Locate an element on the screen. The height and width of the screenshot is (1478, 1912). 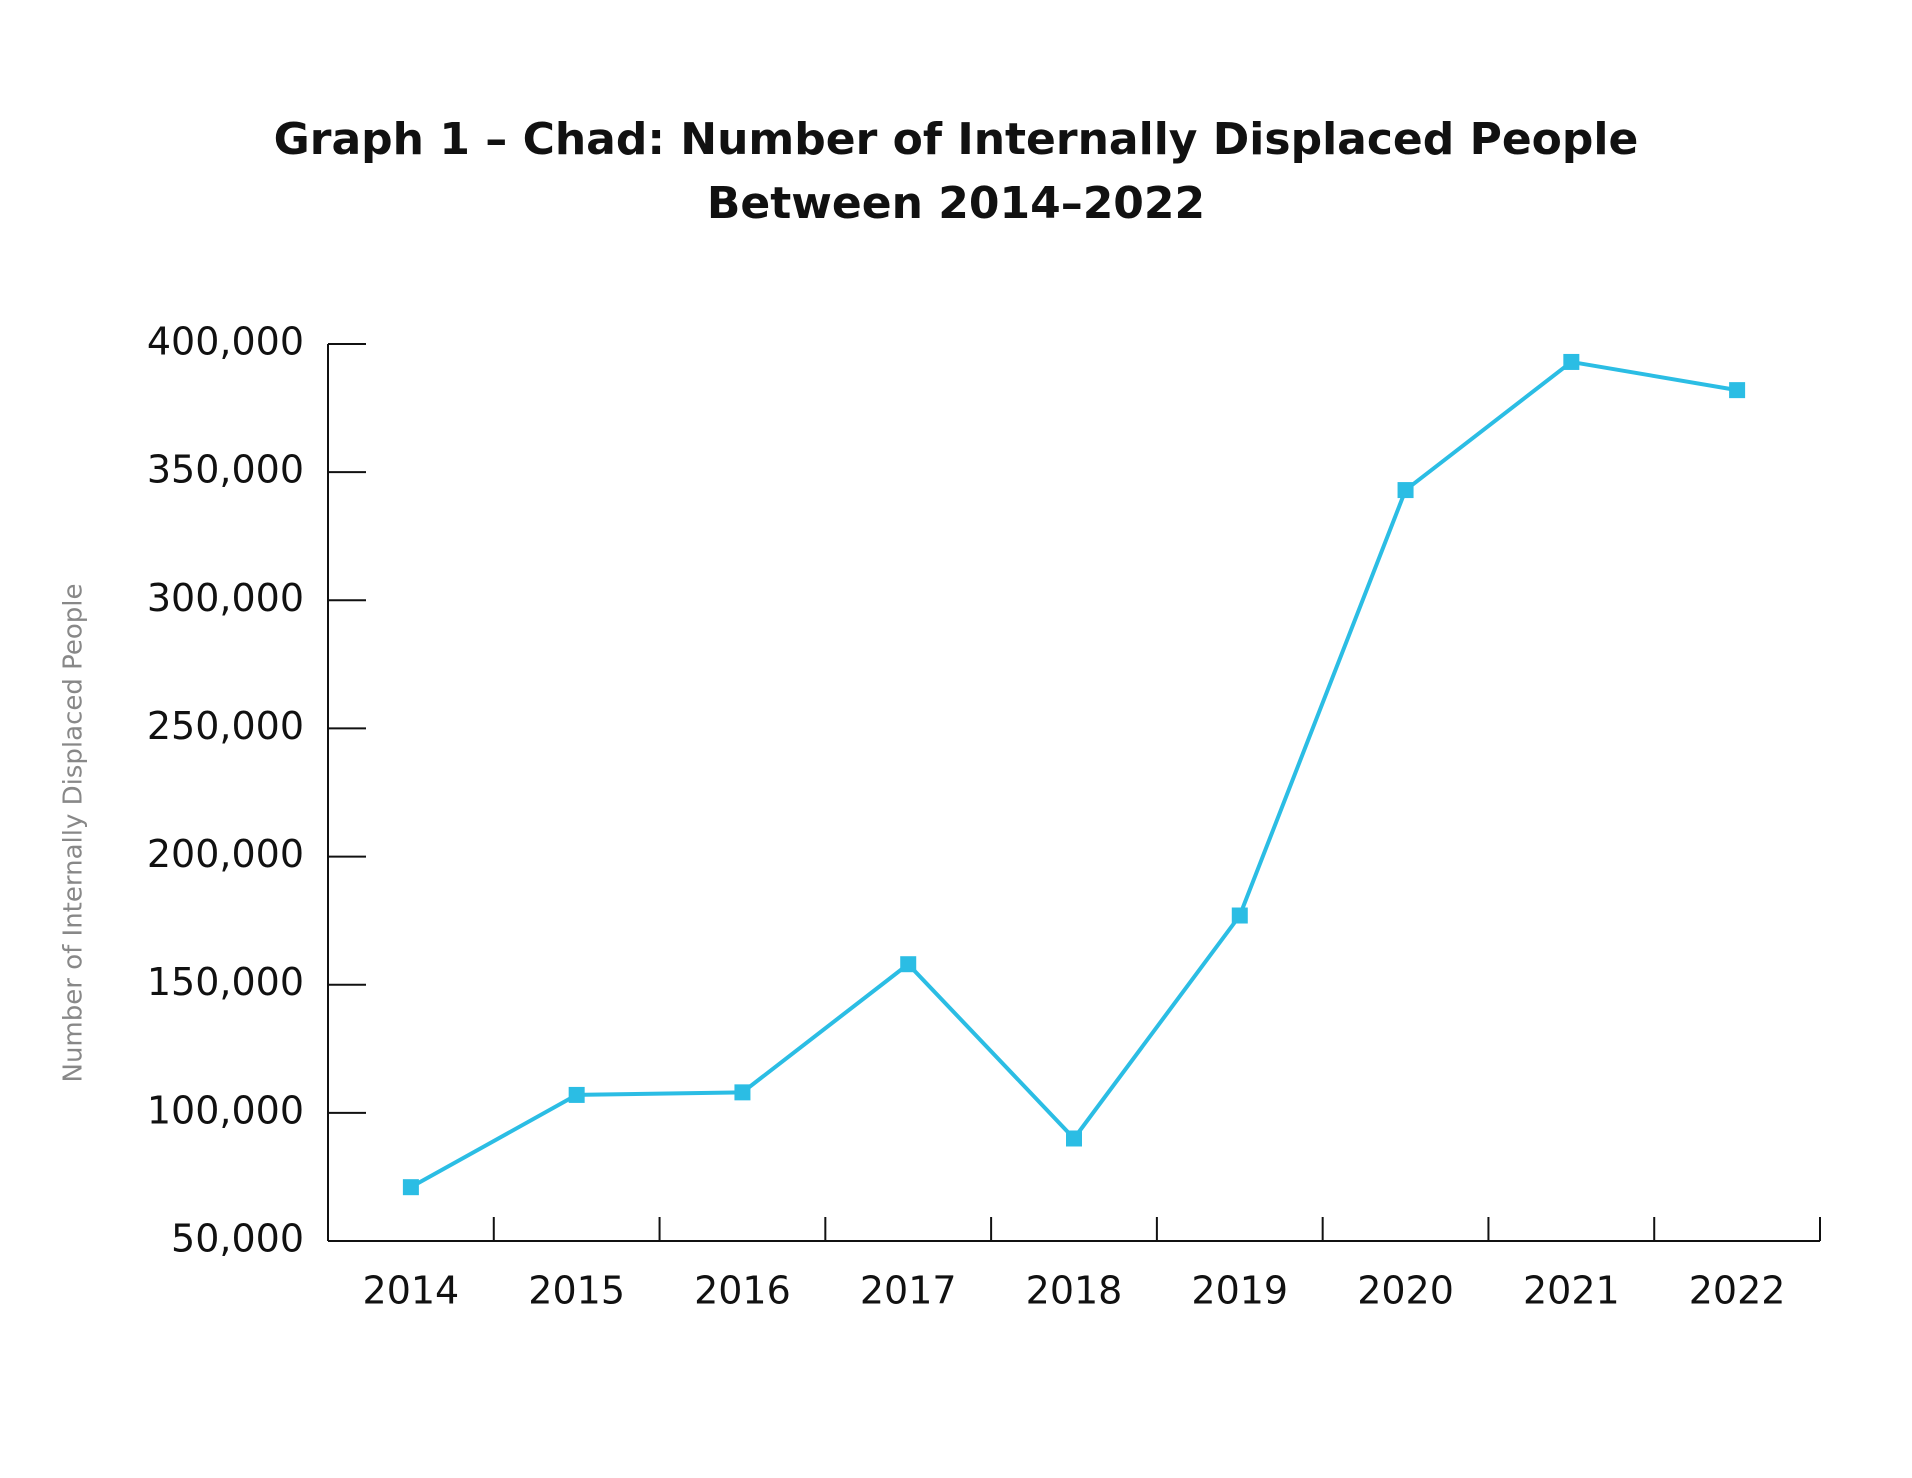
x-tick-label: 2022 is located at coordinates (1737, 1291).